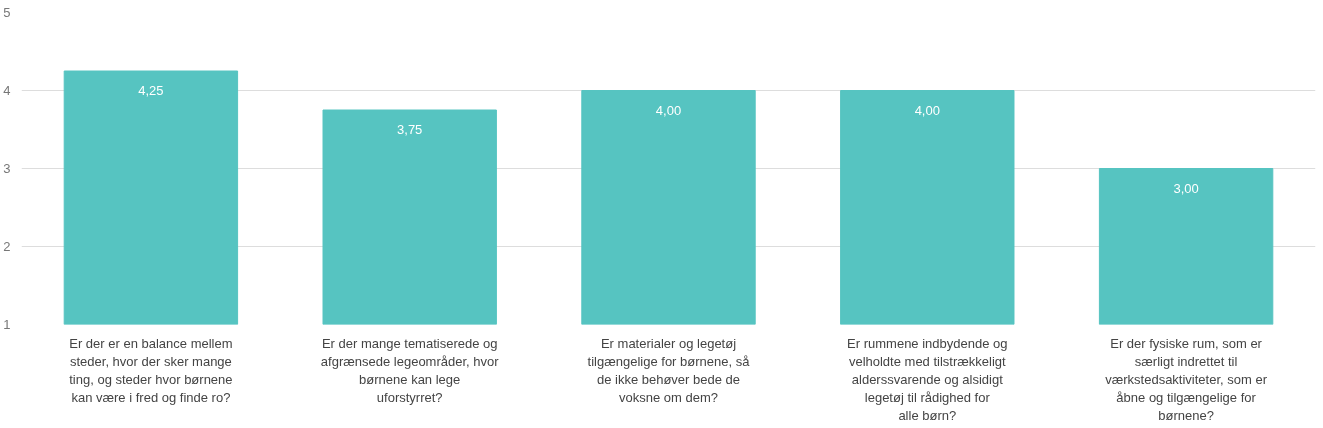 The width and height of the screenshot is (1323, 428). Describe the element at coordinates (410, 129) in the screenshot. I see `data-label: 3,75` at that location.